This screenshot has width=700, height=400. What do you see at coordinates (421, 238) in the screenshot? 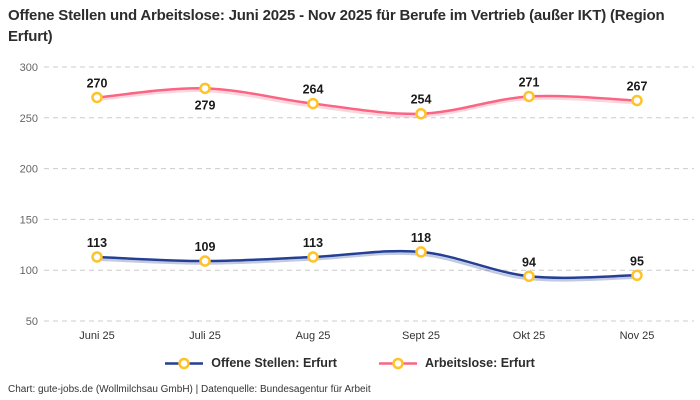
I see `data-point-label: 118` at bounding box center [421, 238].